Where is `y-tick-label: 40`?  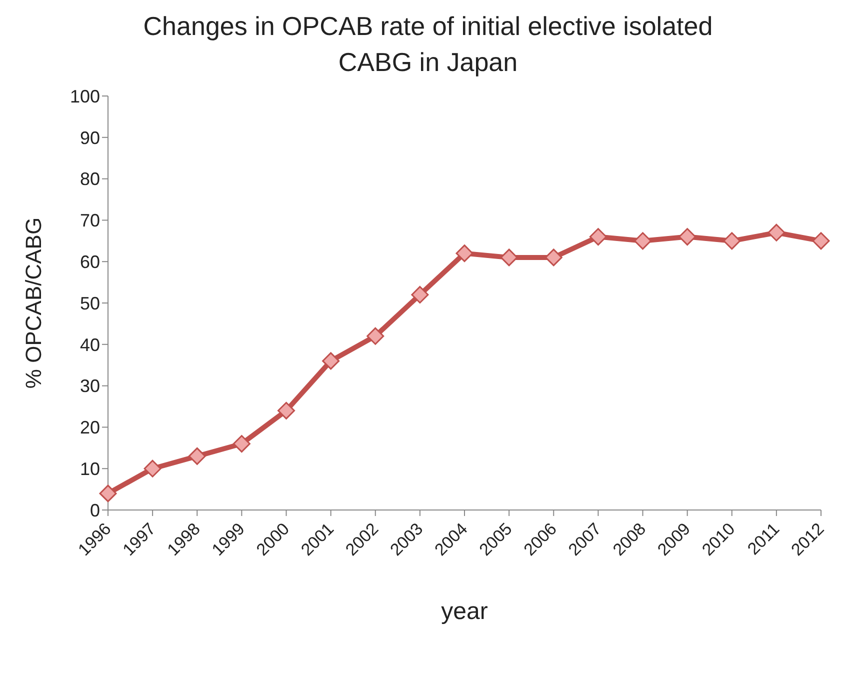 y-tick-label: 40 is located at coordinates (90, 344).